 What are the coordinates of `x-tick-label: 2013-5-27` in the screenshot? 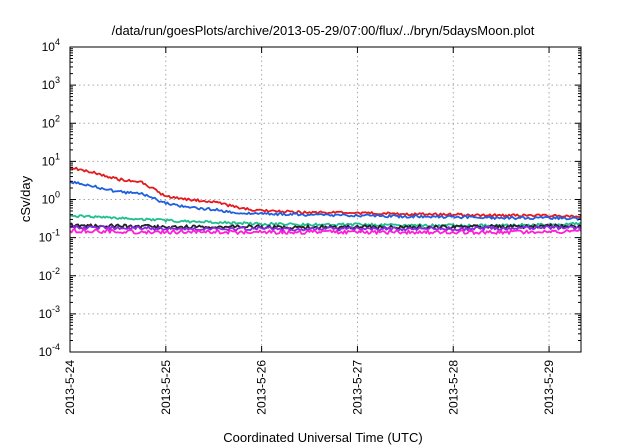 It's located at (357, 387).